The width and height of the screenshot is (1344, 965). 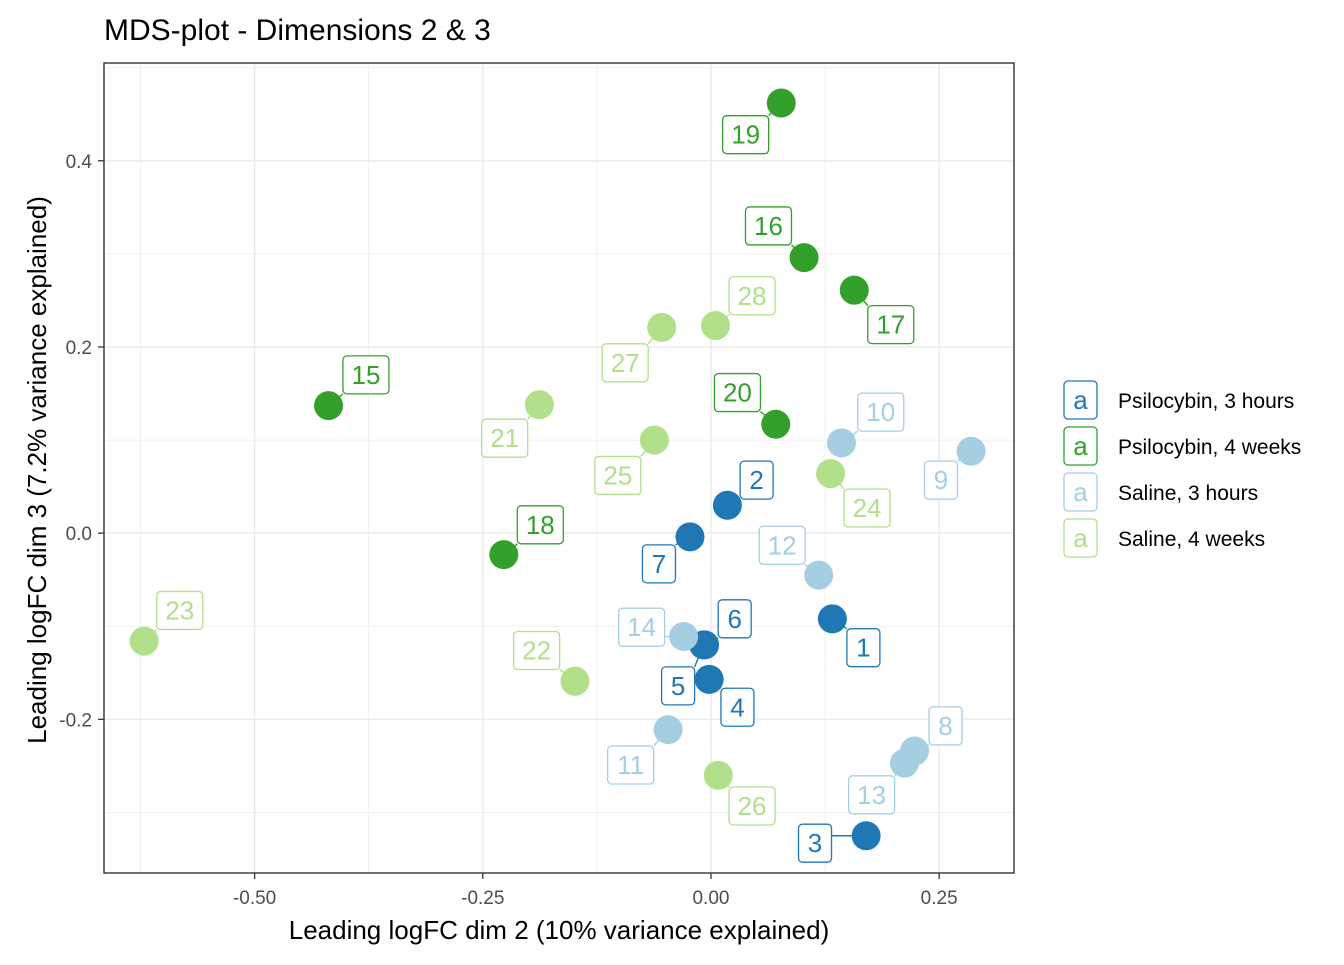 I want to click on chart-title: MDS-plot - Dimensions 2 & 3, so click(x=297, y=30).